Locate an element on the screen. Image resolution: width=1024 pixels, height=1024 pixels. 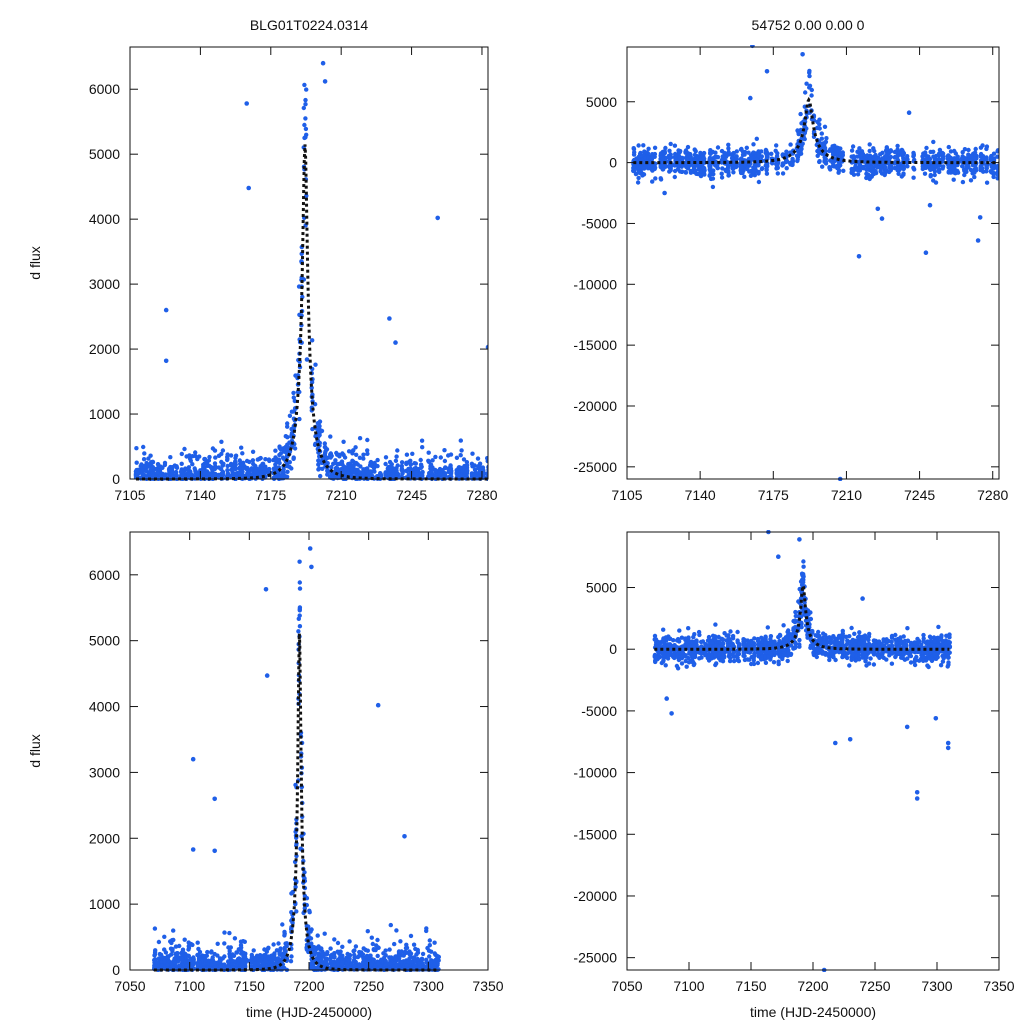
x-tick-label: 7175 is located at coordinates (773, 495).